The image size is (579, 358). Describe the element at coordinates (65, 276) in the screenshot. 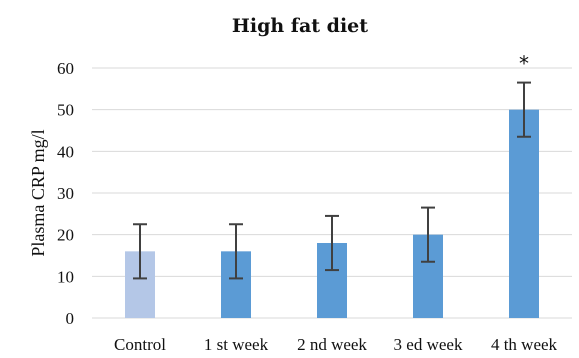

I see `y-tick-label: 10` at that location.